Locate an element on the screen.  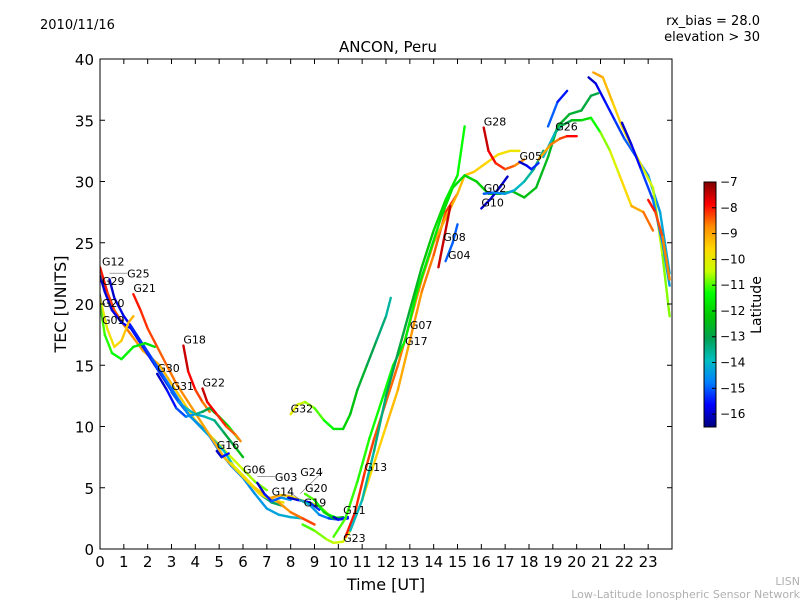
y-tick-label: 40 is located at coordinates (84, 60).